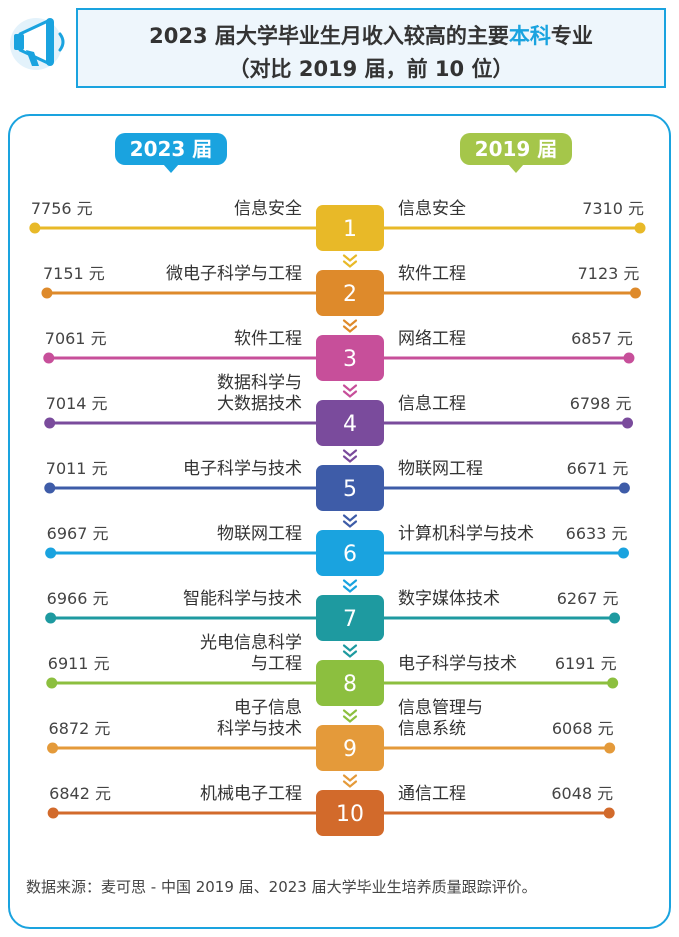 The height and width of the screenshot is (937, 679). I want to click on value-label-2023: 6966 元, so click(78, 598).